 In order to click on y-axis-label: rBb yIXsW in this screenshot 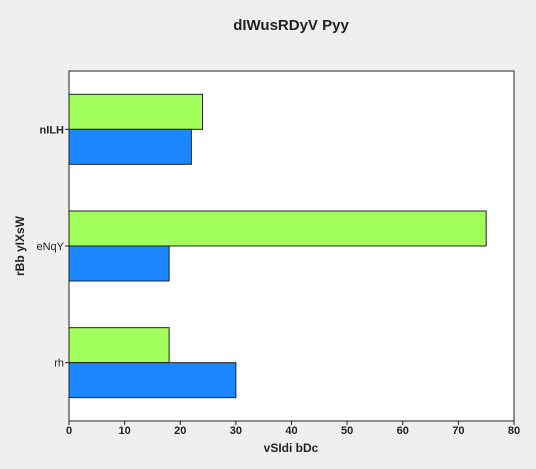, I will do `click(20, 245)`.